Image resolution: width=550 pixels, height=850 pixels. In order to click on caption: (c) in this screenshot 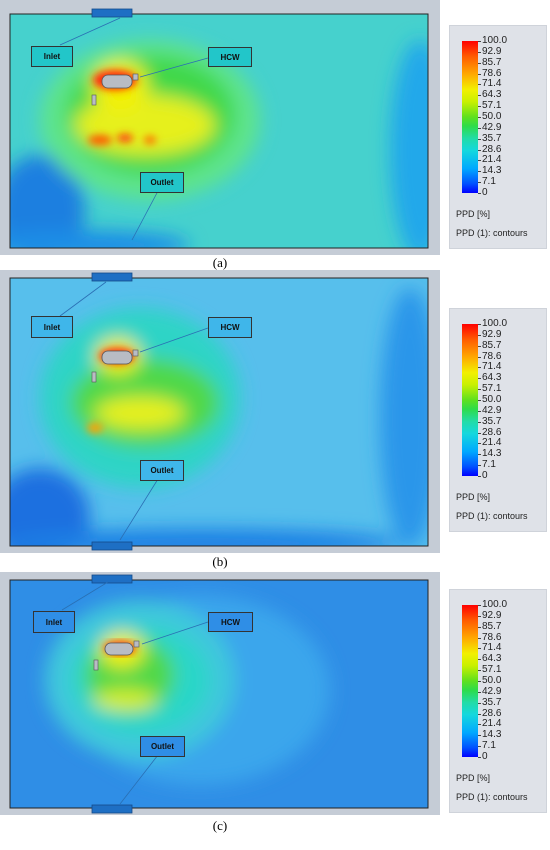, I will do `click(220, 825)`.